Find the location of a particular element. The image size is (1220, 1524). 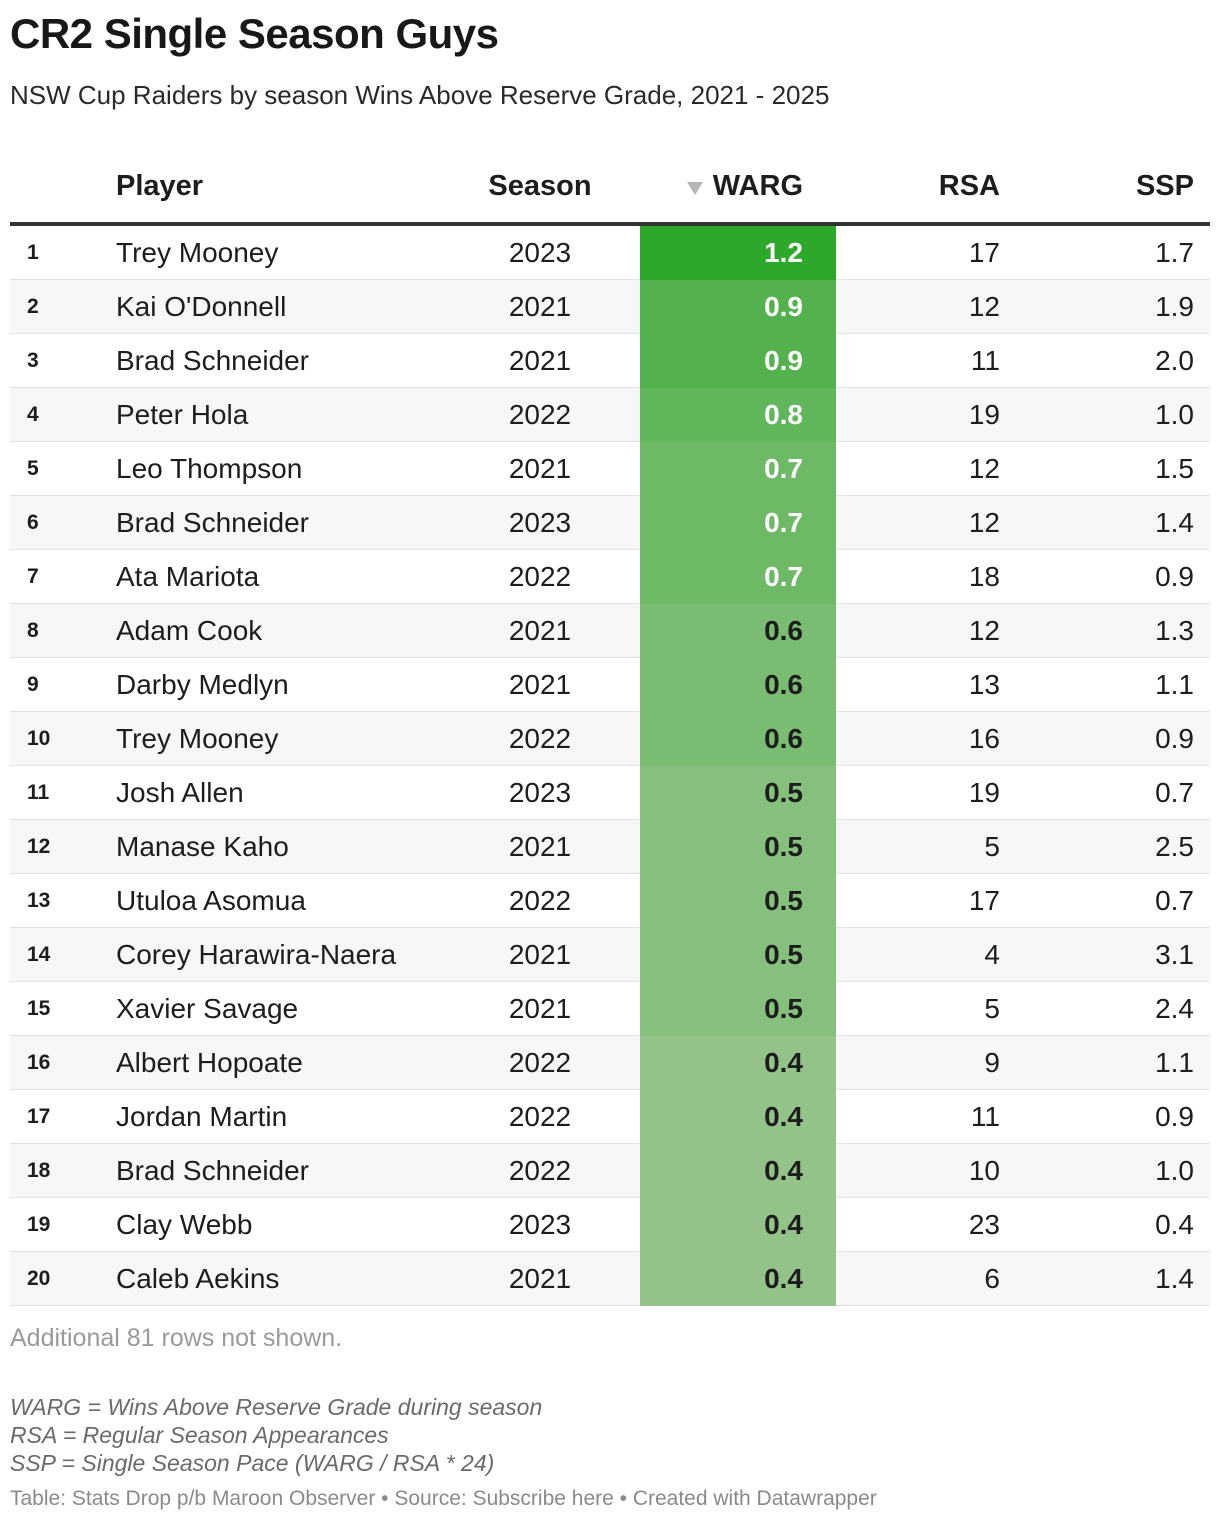

more-rows-note: Additional 81 rows not shown. is located at coordinates (176, 1338).